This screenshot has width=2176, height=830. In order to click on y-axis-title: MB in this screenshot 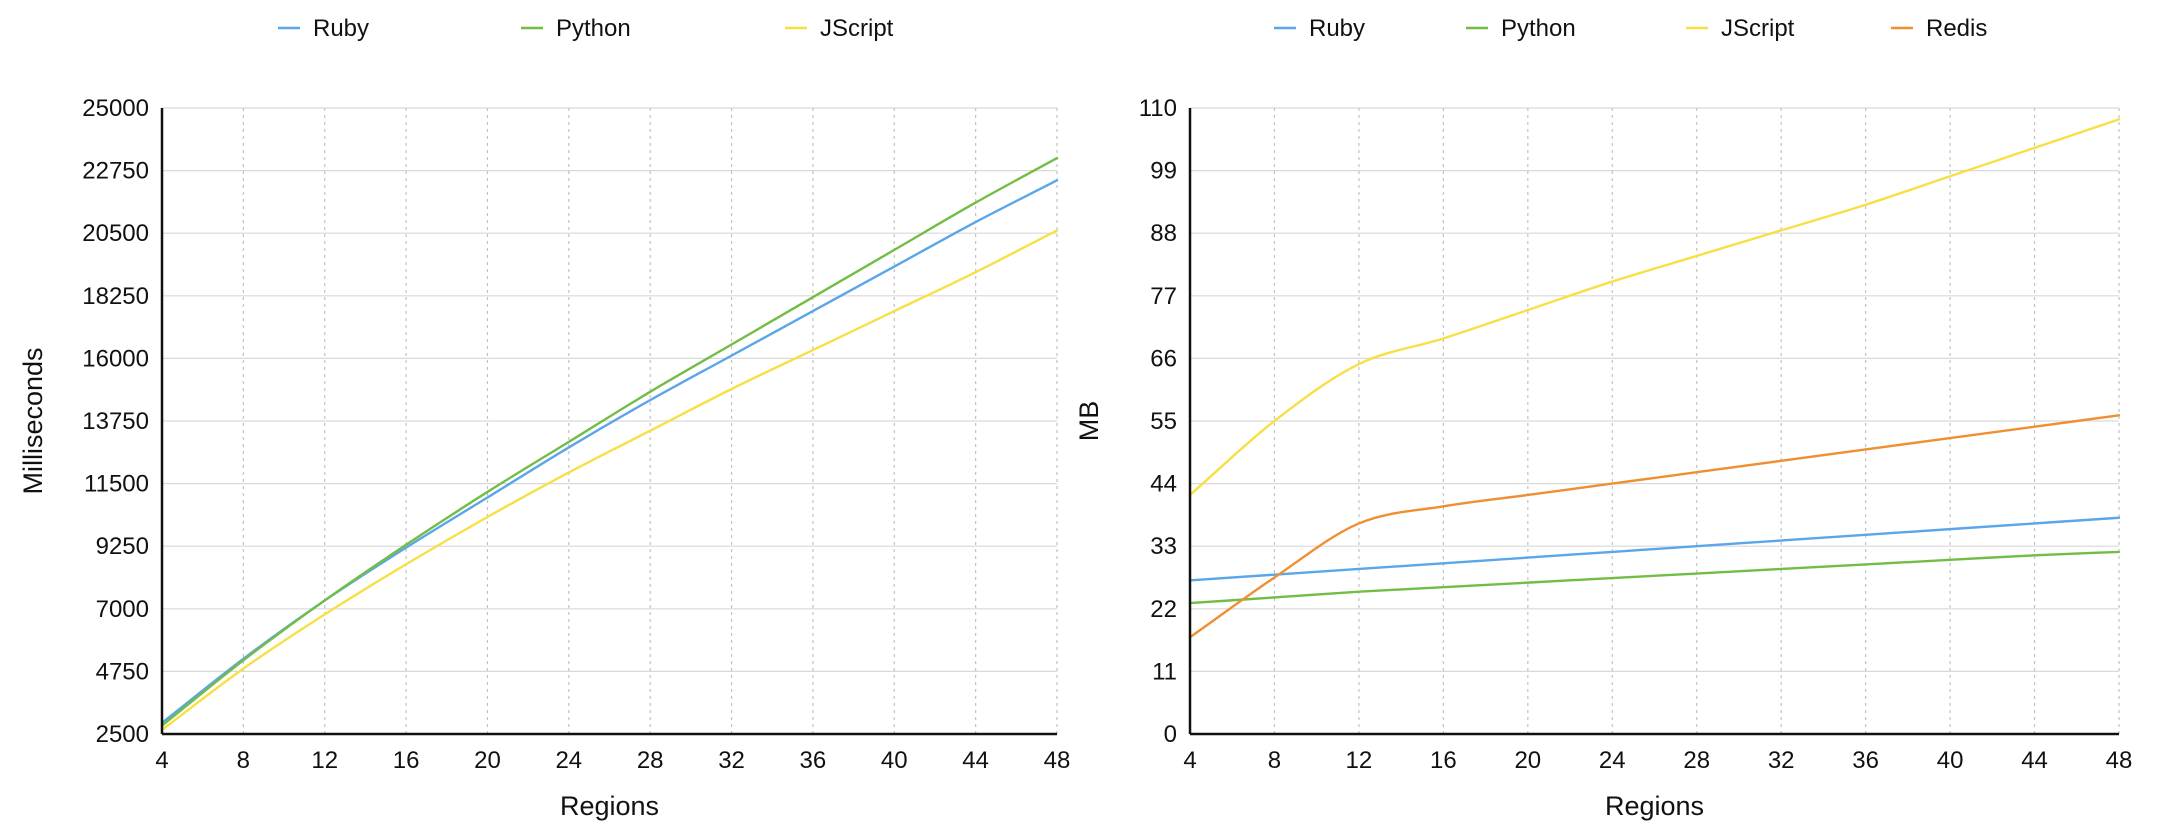, I will do `click(1089, 421)`.